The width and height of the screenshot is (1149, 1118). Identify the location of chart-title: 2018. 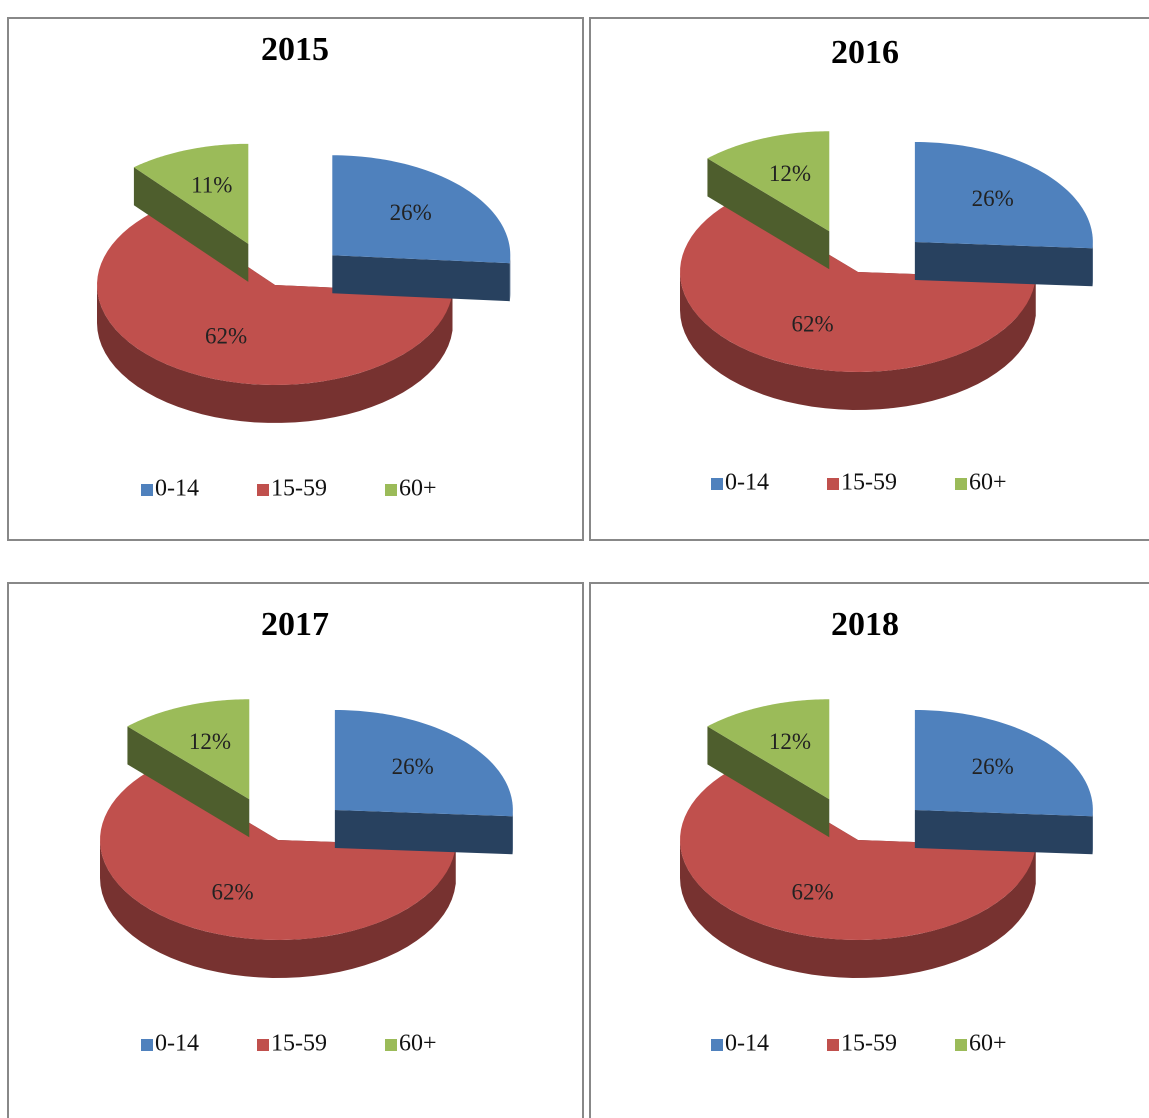
(865, 624).